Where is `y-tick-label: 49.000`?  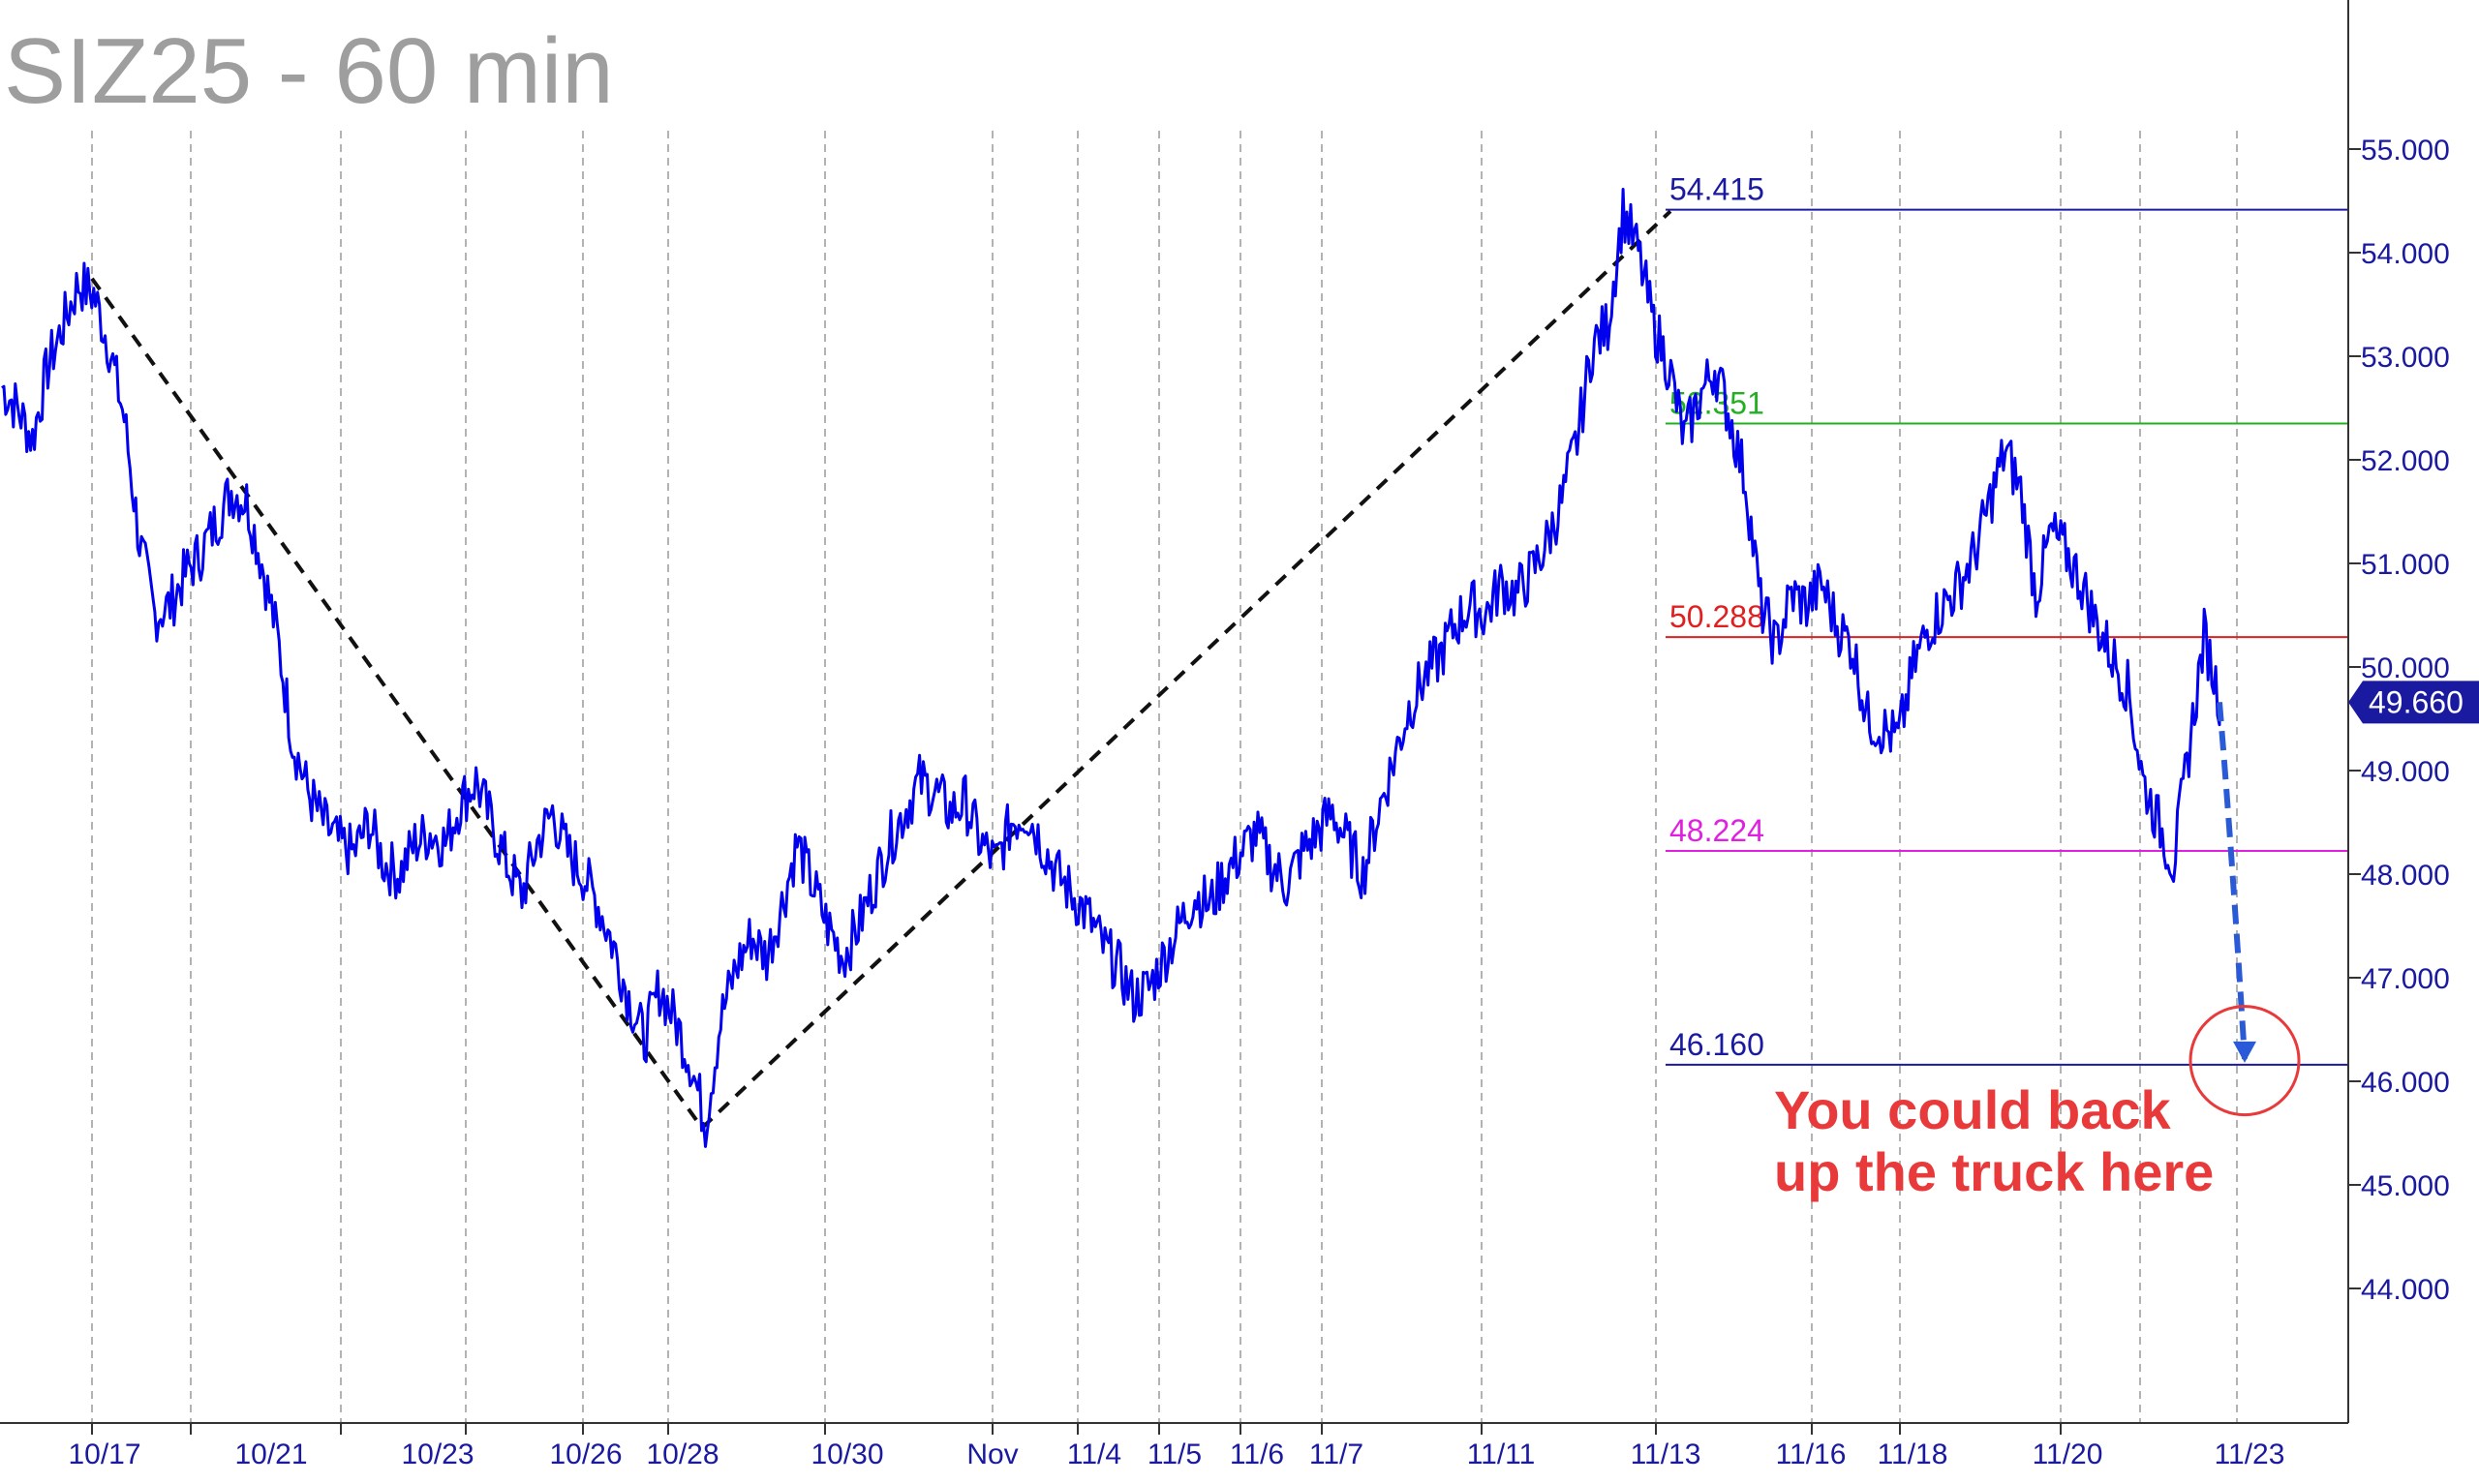 y-tick-label: 49.000 is located at coordinates (2405, 772).